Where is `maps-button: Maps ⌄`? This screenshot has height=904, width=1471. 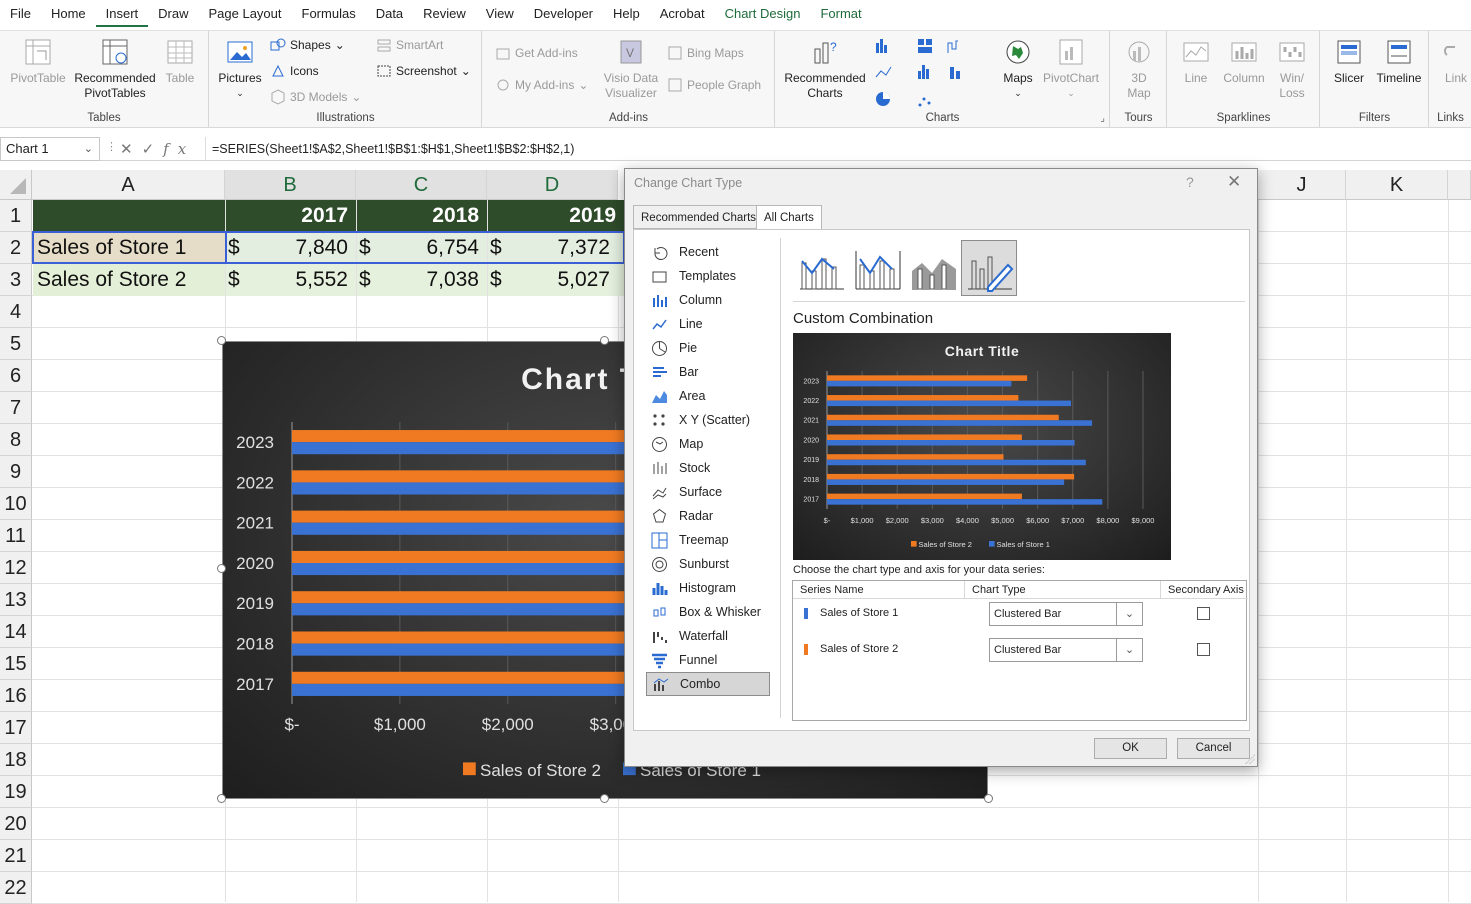
maps-button: Maps ⌄ is located at coordinates (1018, 69).